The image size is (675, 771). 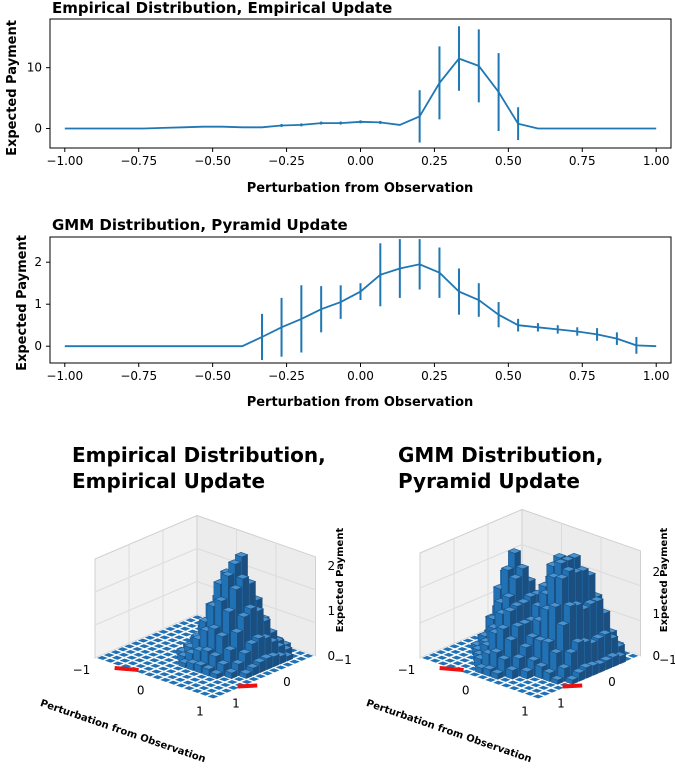 I want to click on chart-title-line-2: Empirical Update, so click(x=168, y=481).